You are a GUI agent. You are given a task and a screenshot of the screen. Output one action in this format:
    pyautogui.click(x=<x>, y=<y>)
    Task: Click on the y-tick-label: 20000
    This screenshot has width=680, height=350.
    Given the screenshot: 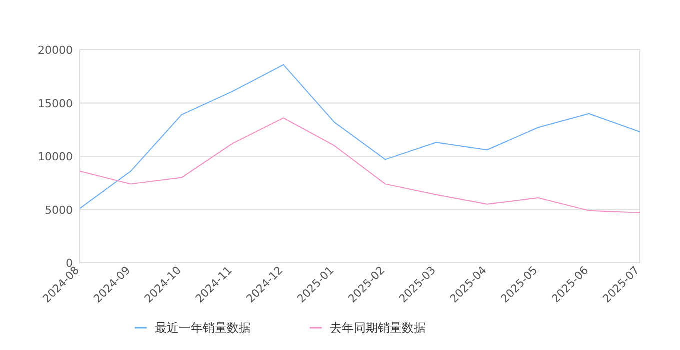 What is the action you would take?
    pyautogui.click(x=55, y=50)
    